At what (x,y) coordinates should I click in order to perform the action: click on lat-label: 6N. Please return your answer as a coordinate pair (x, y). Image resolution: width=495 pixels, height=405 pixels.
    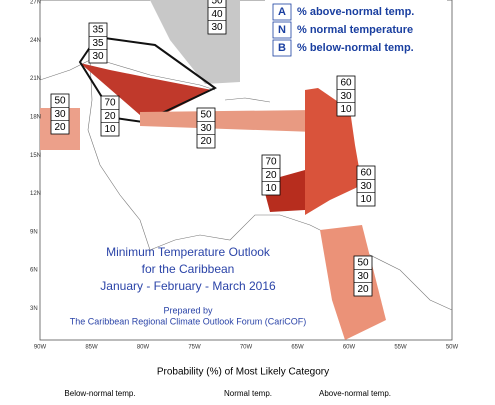
    Looking at the image, I should click on (34, 271).